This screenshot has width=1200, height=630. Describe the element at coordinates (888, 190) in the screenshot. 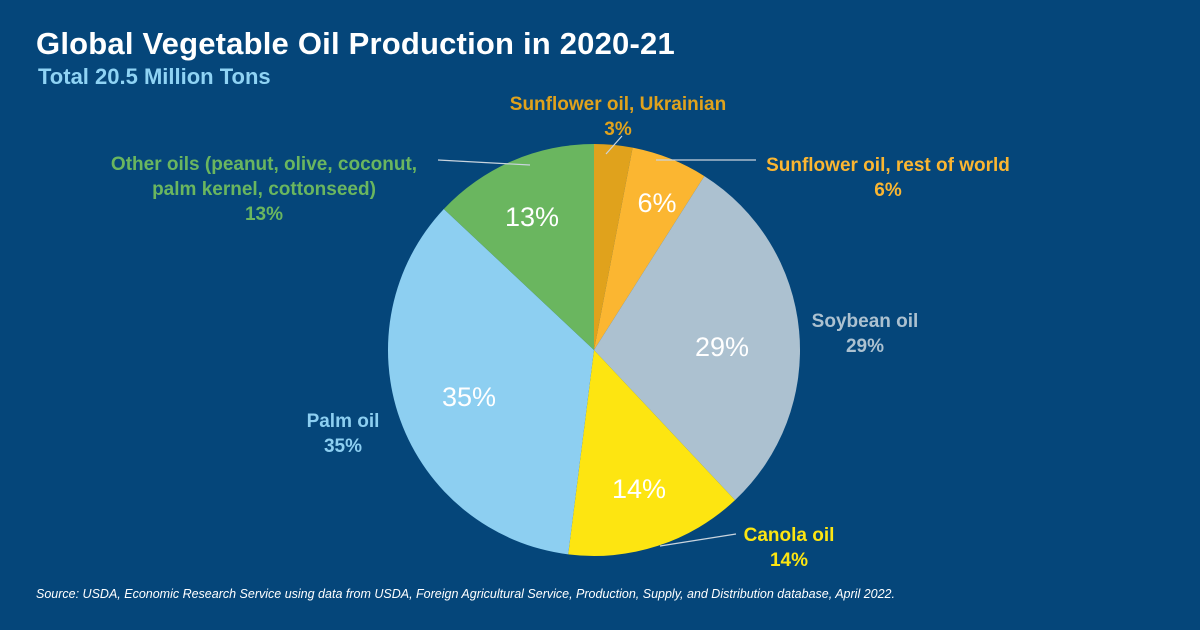

I see `slice-value-label: 6%` at that location.